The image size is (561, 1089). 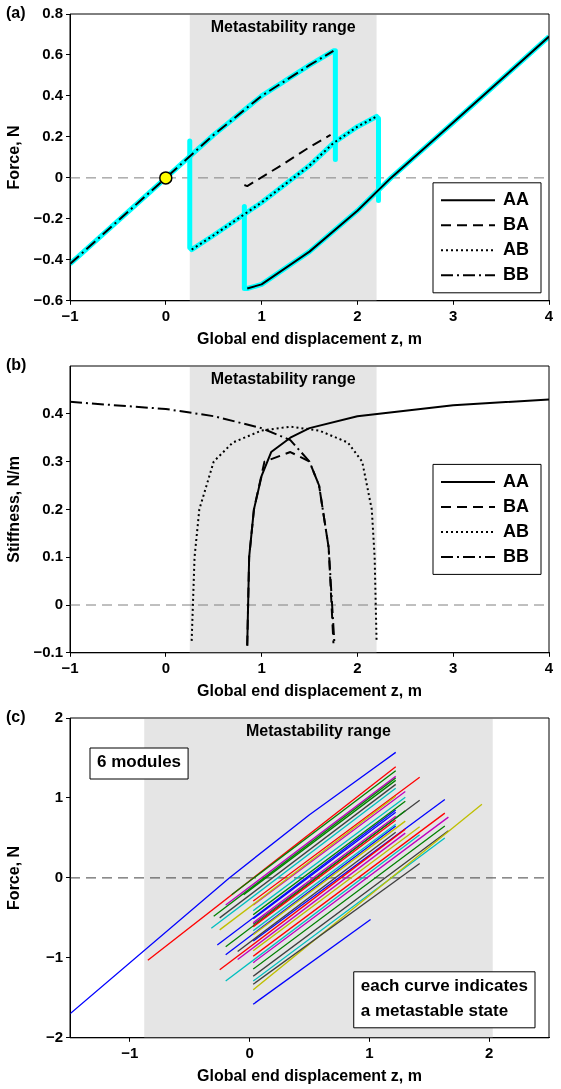 What do you see at coordinates (52, 54) in the screenshot?
I see `y-tick-label: 0.6` at bounding box center [52, 54].